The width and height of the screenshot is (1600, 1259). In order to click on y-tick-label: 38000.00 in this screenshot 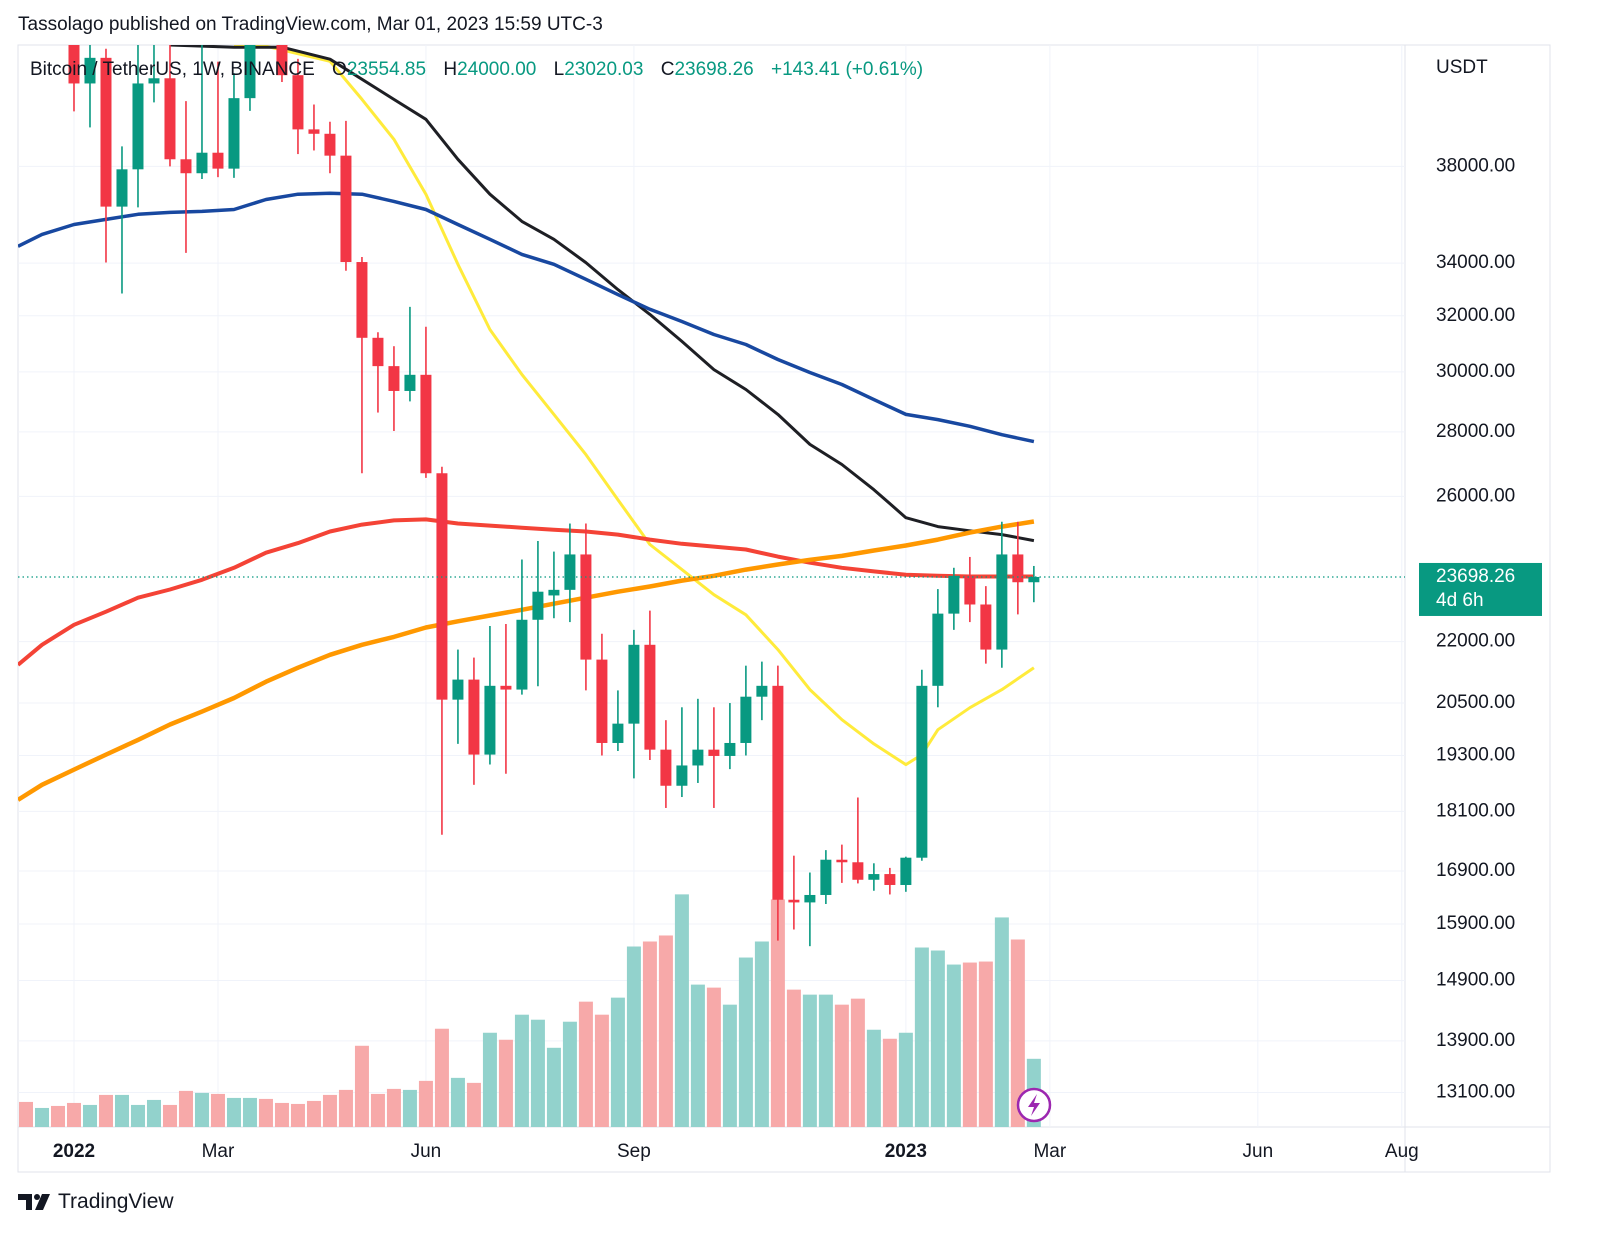, I will do `click(1475, 165)`.